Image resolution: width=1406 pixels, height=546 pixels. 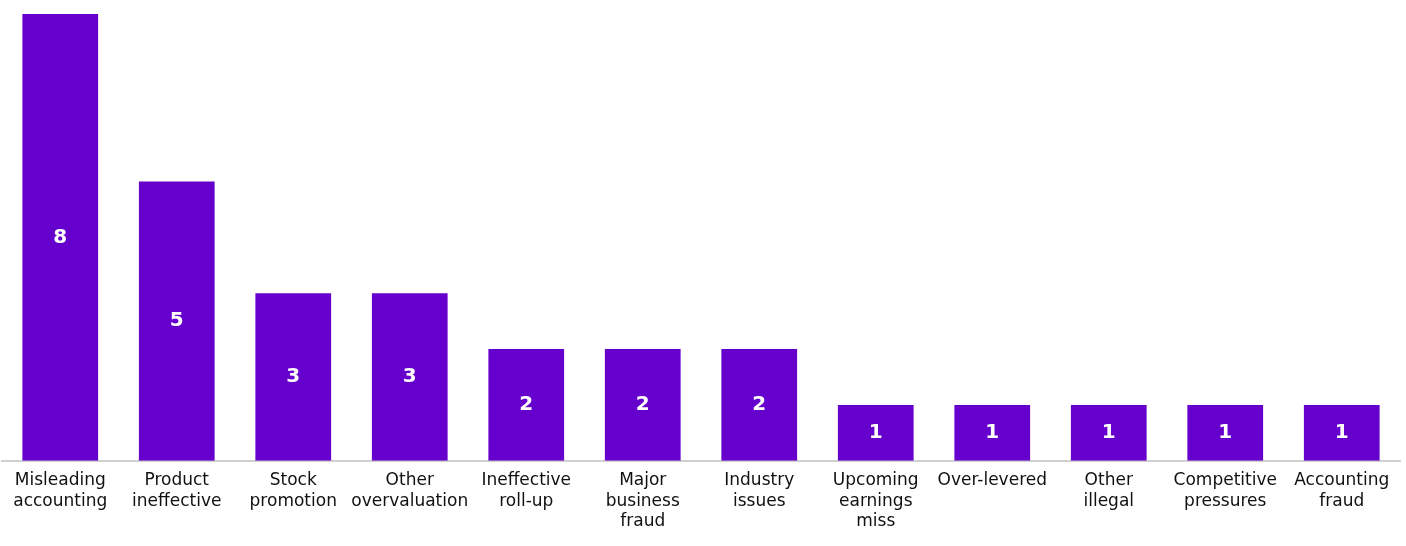 What do you see at coordinates (992, 479) in the screenshot?
I see `x-tick-label: Over-levered` at bounding box center [992, 479].